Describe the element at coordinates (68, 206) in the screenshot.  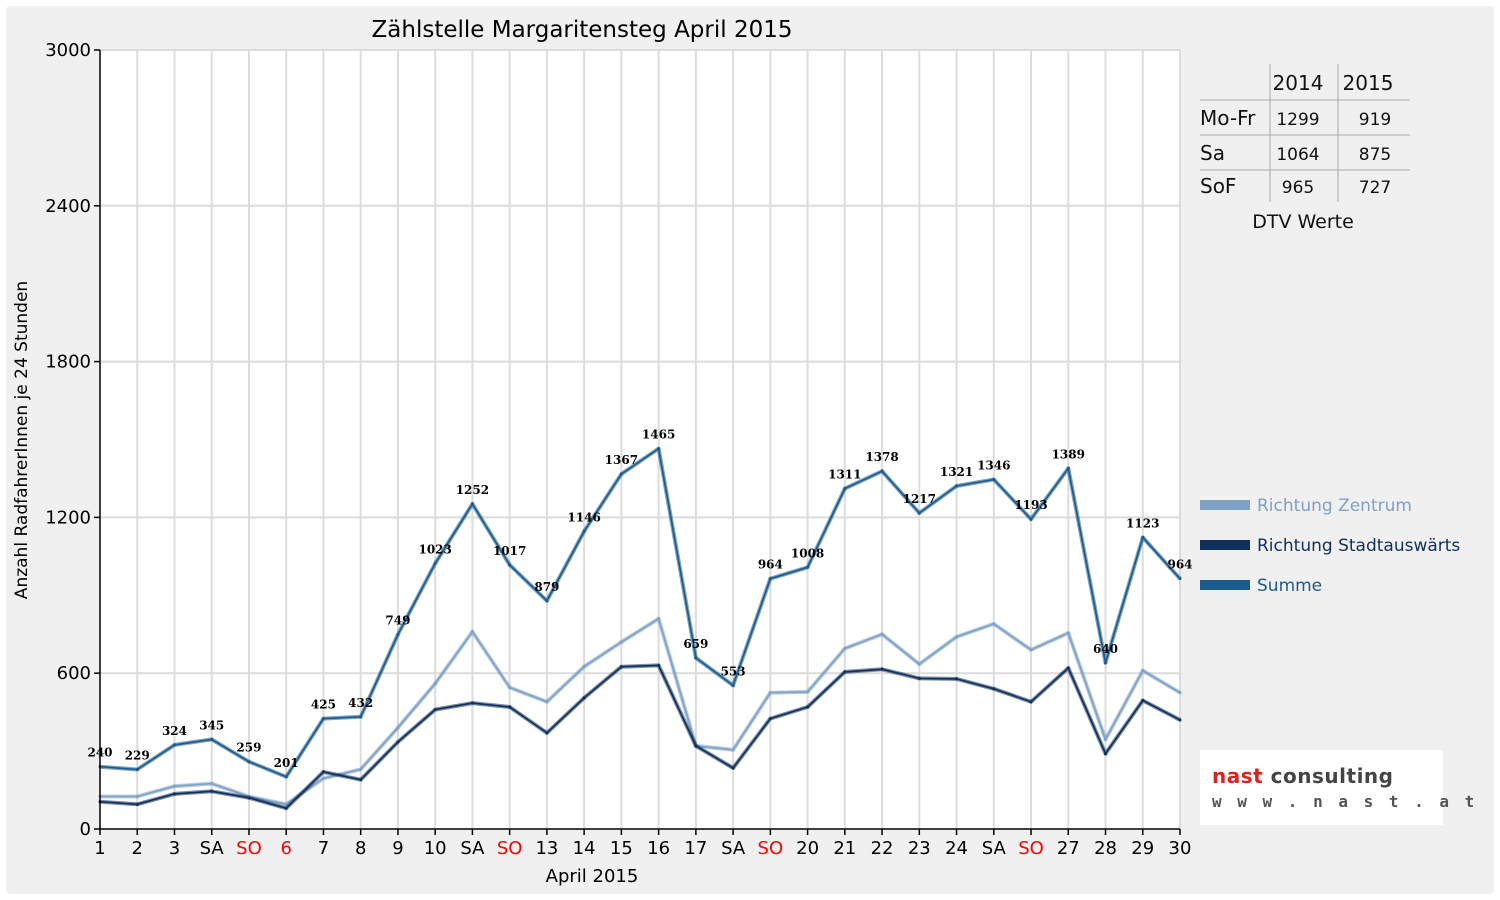
I see `y-tick-label: 2400` at that location.